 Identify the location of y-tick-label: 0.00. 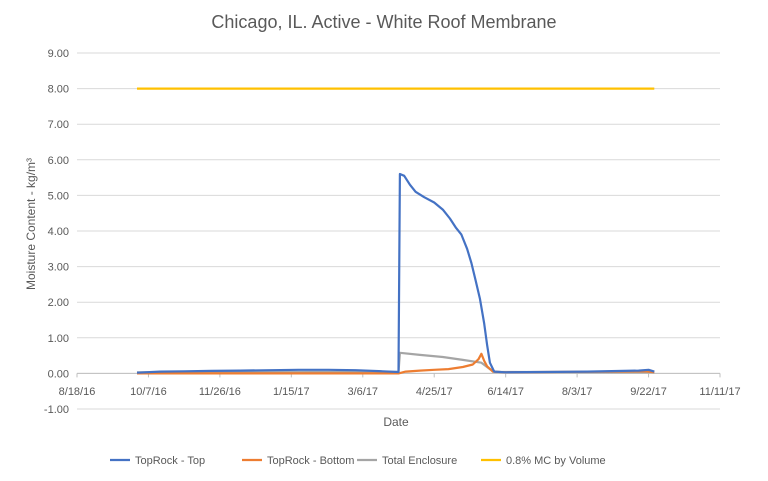
(58, 374).